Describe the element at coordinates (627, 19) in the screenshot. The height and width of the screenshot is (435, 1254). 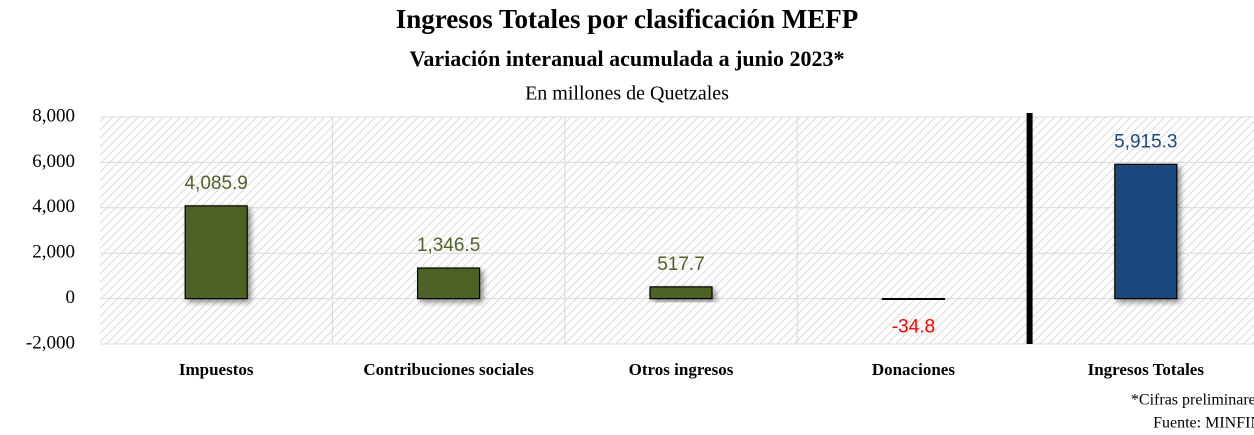
I see `chart-title: Ingresos Totales por clasificación MEFP` at that location.